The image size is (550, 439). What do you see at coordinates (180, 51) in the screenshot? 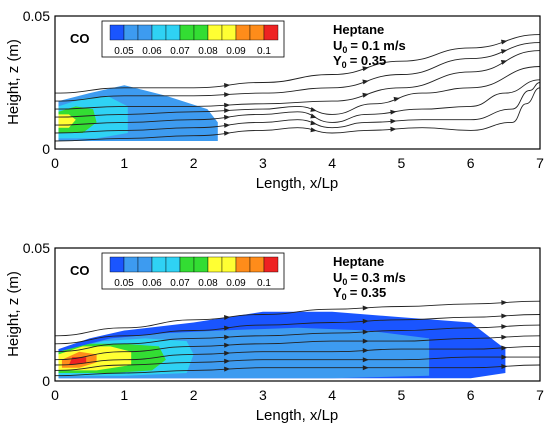
I see `colorbar-tick: 0.07` at bounding box center [180, 51].